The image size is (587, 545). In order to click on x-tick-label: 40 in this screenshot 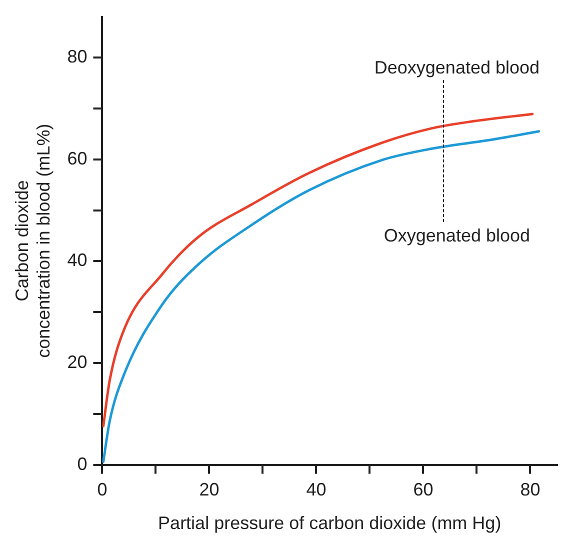, I will do `click(316, 490)`.